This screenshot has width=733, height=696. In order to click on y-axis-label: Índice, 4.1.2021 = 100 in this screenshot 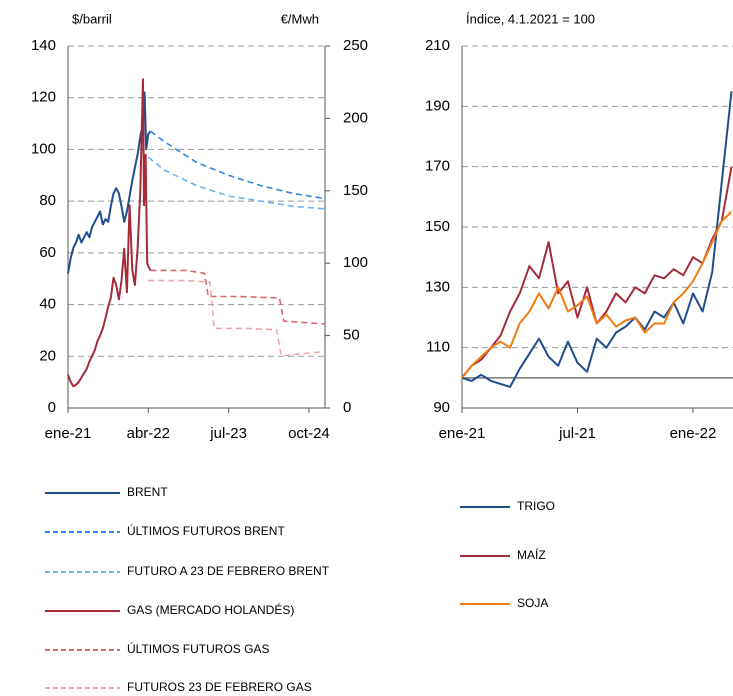, I will do `click(530, 18)`.